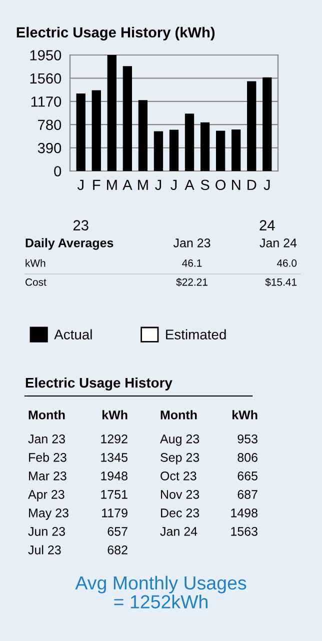 The height and width of the screenshot is (641, 322). Describe the element at coordinates (286, 263) in the screenshot. I see `text: 46.0` at that location.